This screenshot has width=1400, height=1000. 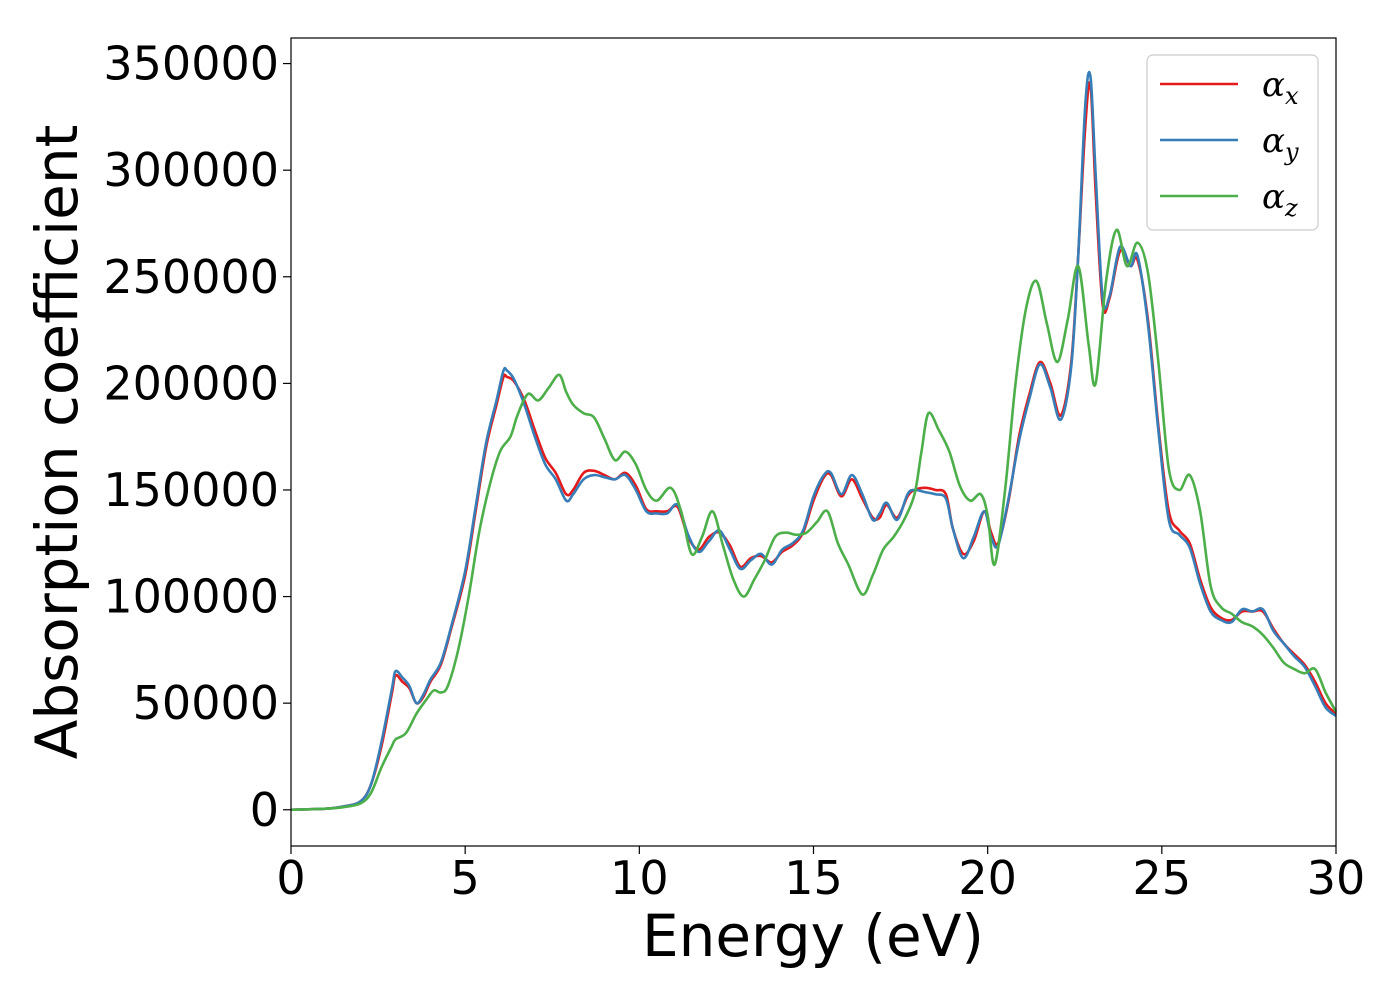 I want to click on x-tick-label: 30, so click(x=1336, y=878).